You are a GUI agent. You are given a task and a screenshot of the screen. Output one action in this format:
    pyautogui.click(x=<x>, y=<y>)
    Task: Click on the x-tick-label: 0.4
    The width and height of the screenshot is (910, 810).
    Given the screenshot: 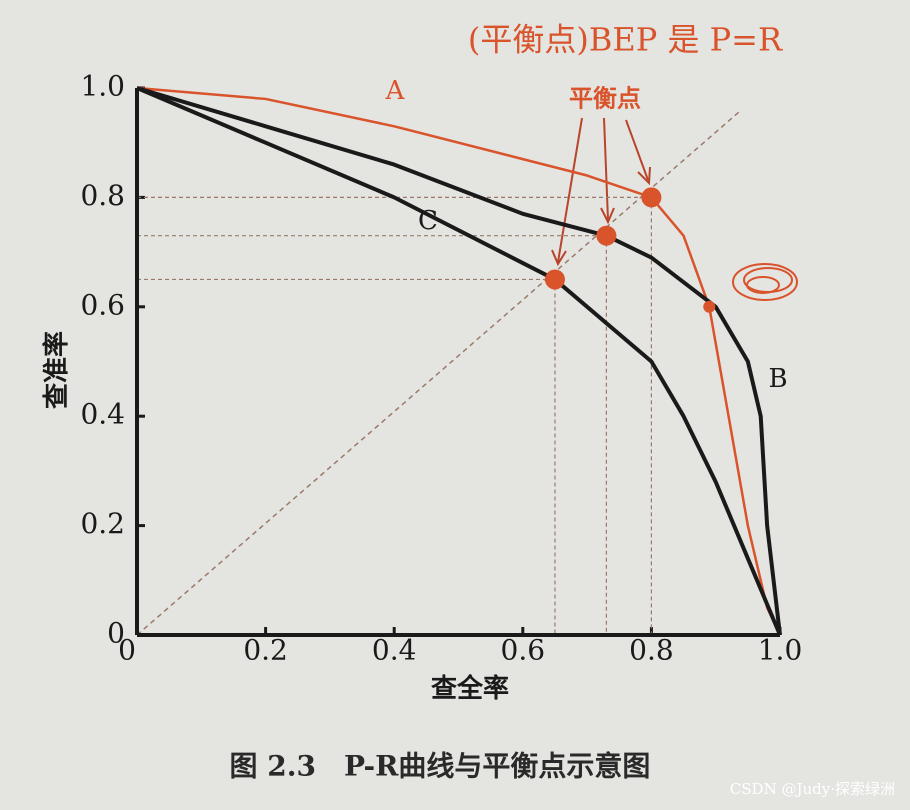 What is the action you would take?
    pyautogui.click(x=394, y=650)
    